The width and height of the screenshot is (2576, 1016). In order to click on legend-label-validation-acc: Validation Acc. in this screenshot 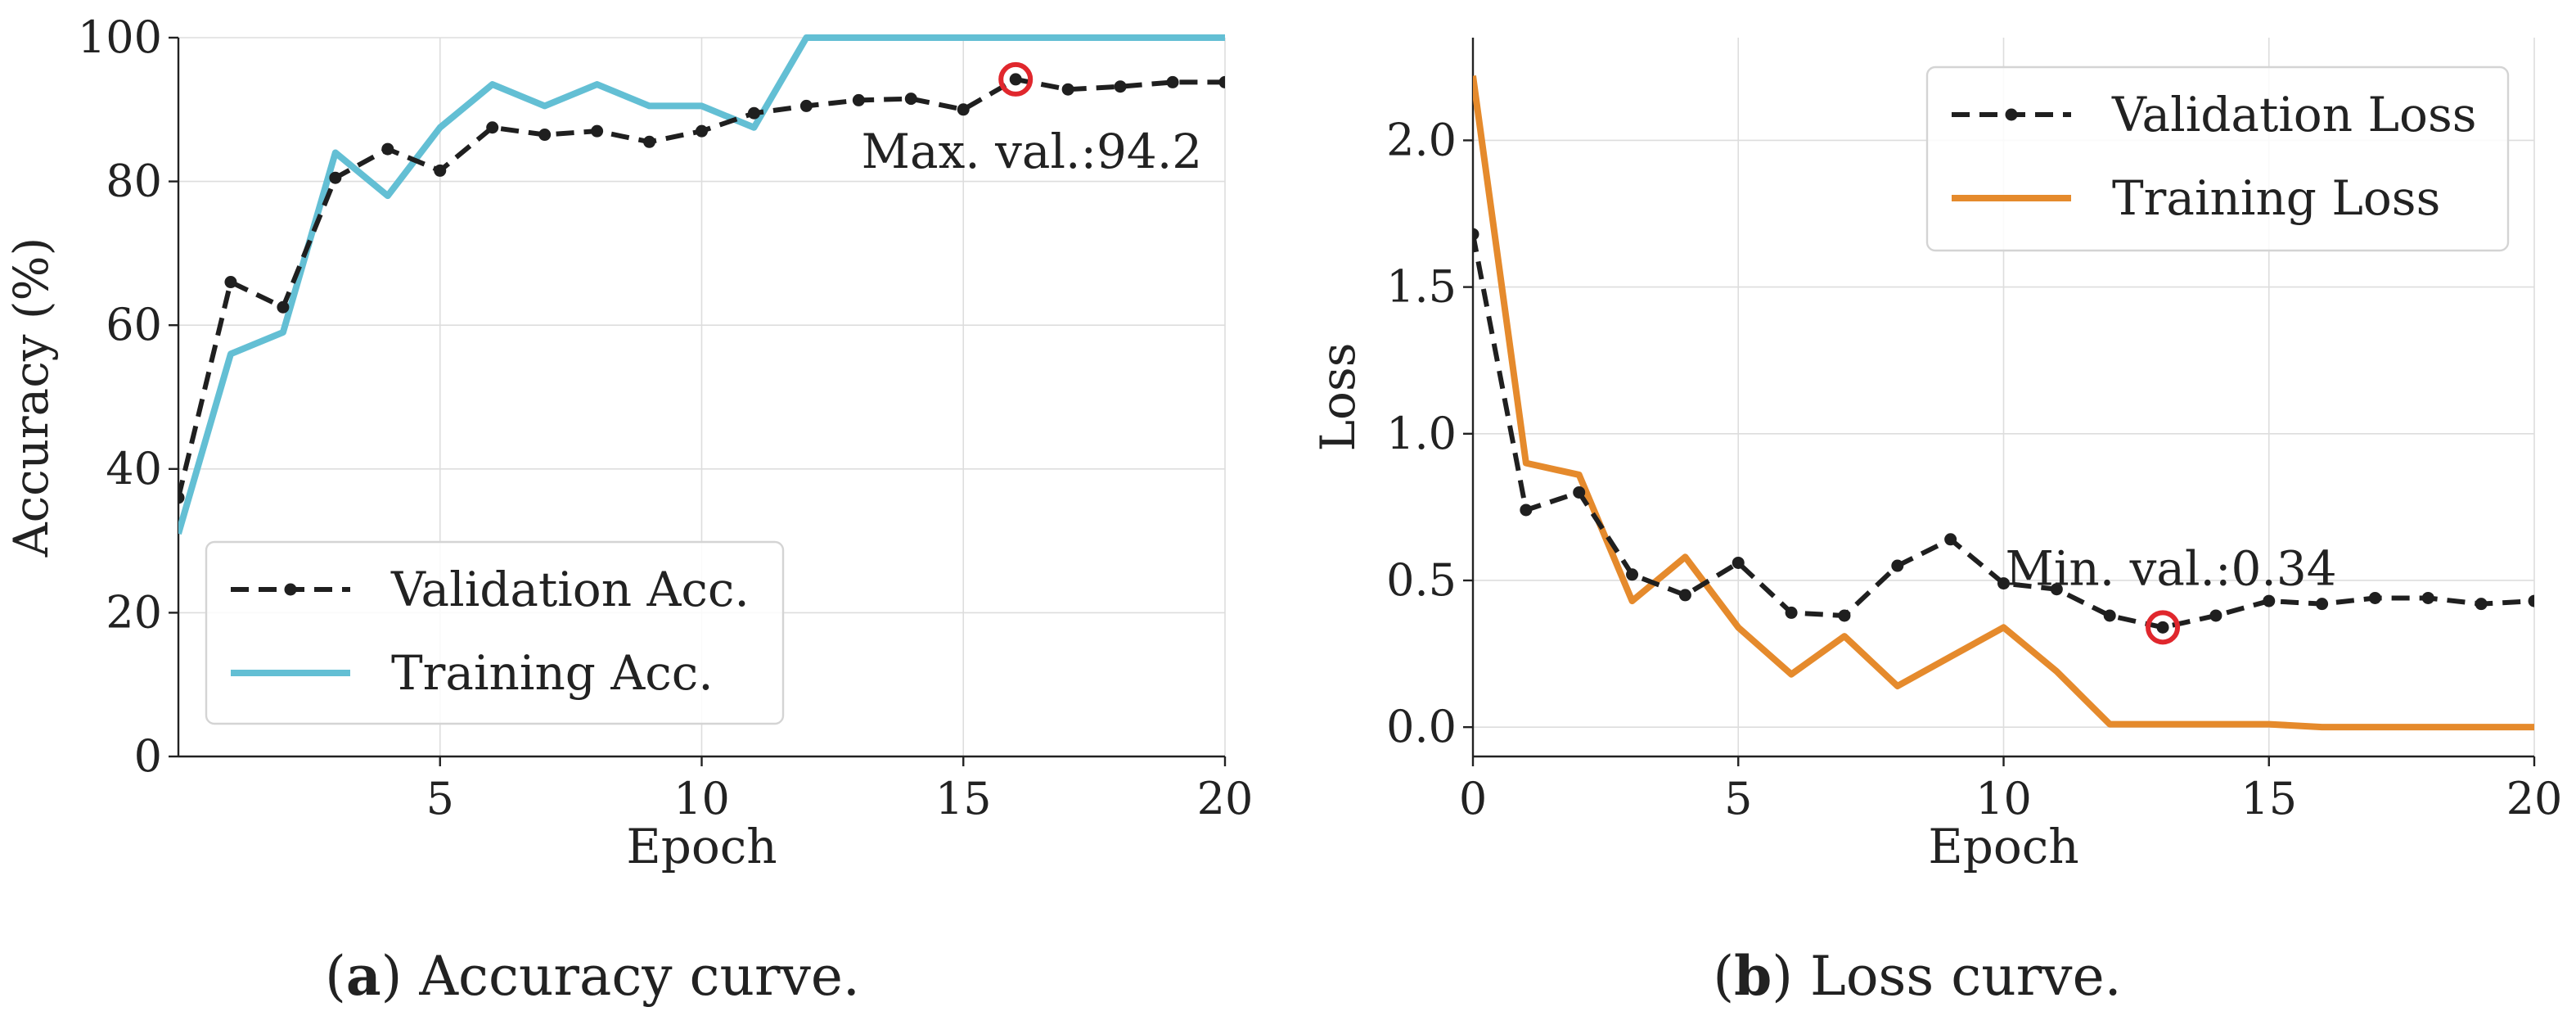, I will do `click(570, 590)`.